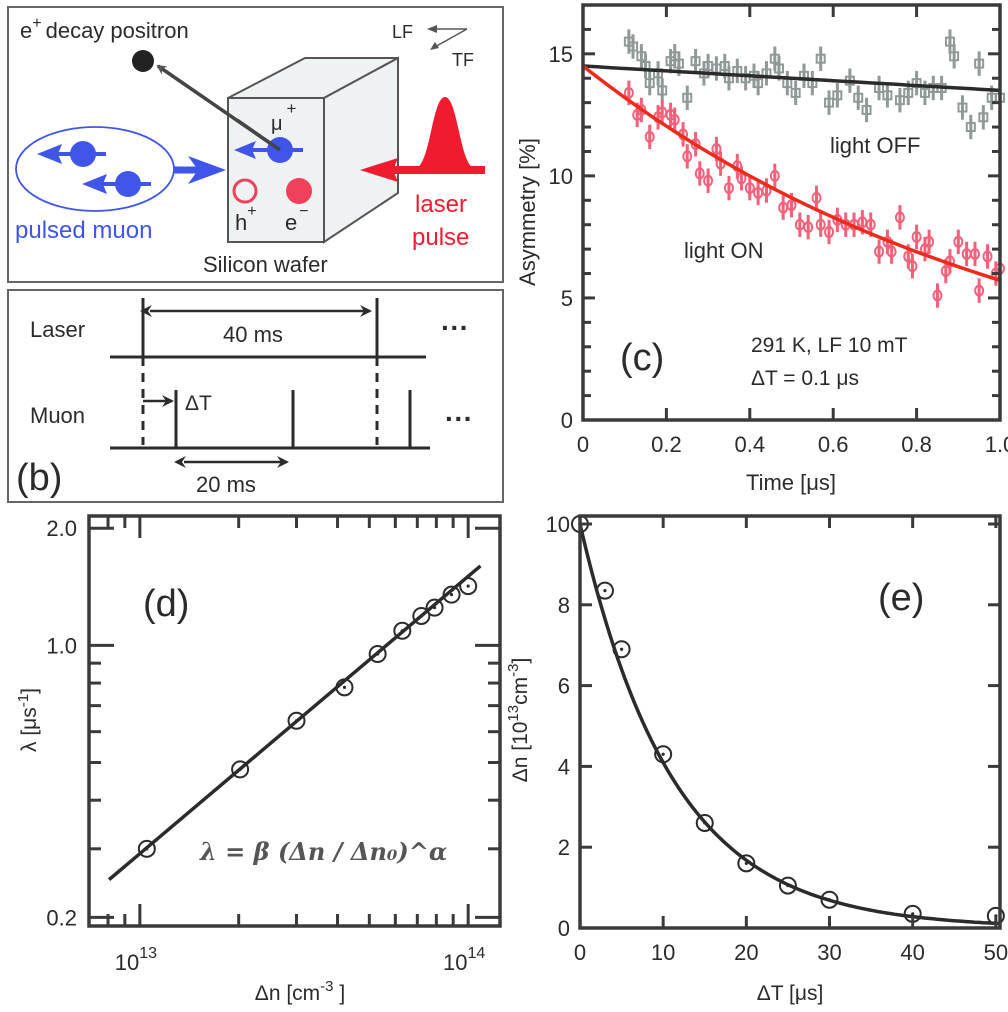 This screenshot has height=1012, width=1008. I want to click on x-tick-label: 1.0, so click(996, 444).